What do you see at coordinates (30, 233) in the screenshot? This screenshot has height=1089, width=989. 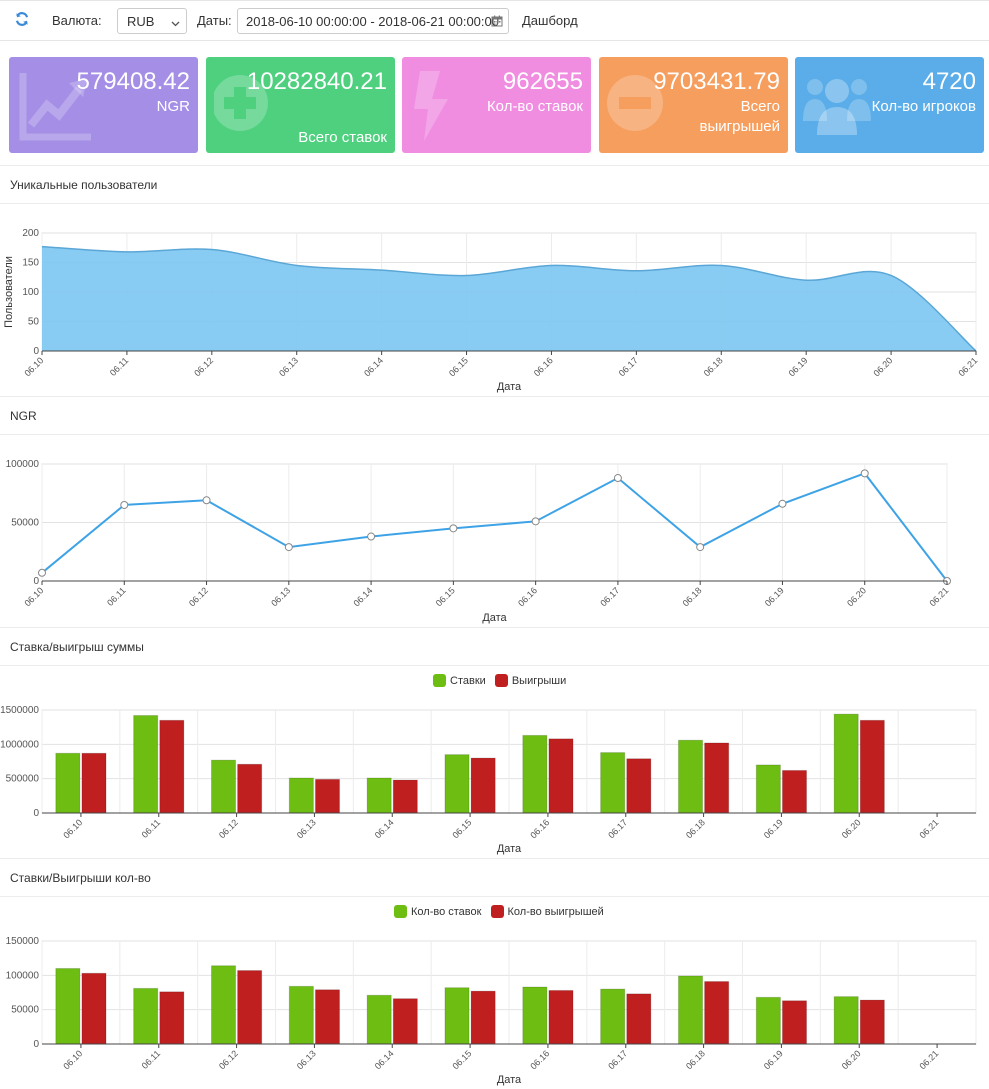 I see `y-tick-label: 200` at bounding box center [30, 233].